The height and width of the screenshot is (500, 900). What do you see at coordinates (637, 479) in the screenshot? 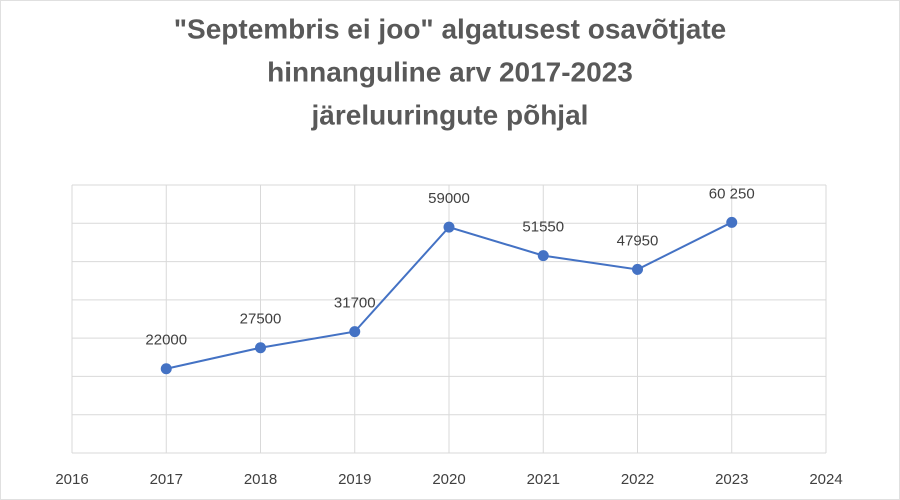
I see `x-tick-label: 2022` at bounding box center [637, 479].